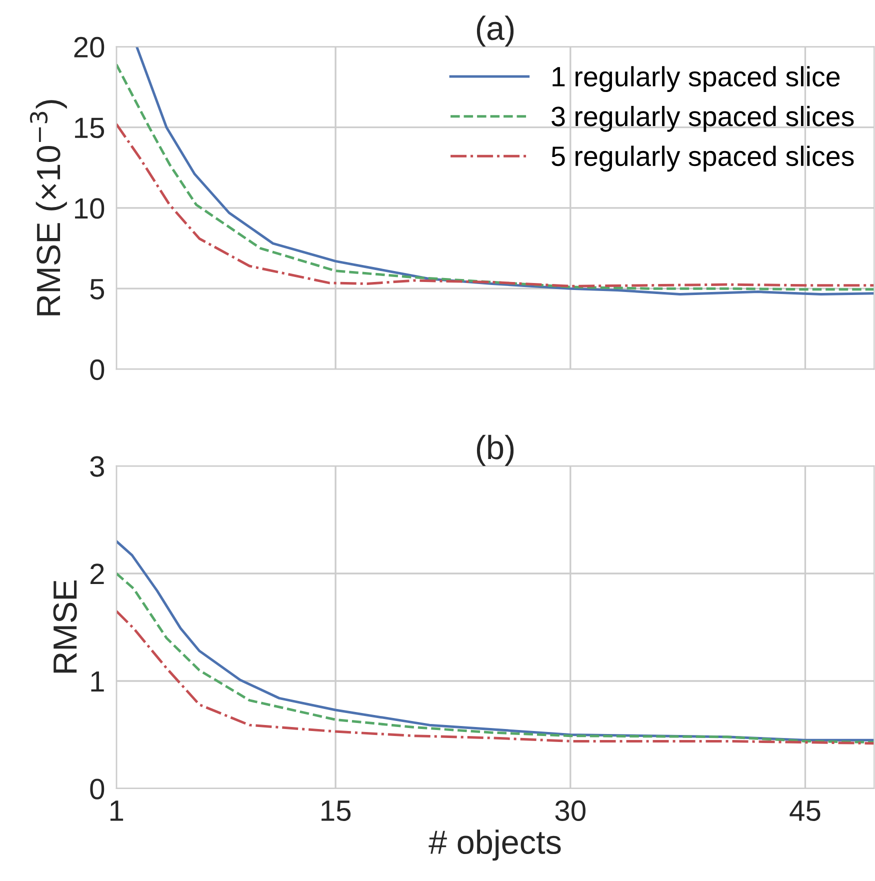 Image resolution: width=875 pixels, height=881 pixels. What do you see at coordinates (336, 811) in the screenshot?
I see `x-tick-label: 15` at bounding box center [336, 811].